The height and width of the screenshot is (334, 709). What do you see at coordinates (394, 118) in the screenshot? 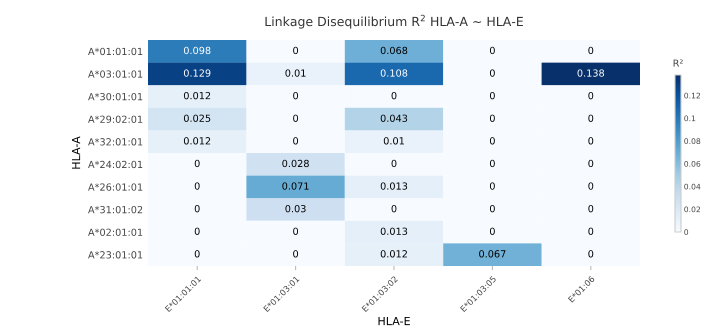
I see `data-label: 0.043` at bounding box center [394, 118].